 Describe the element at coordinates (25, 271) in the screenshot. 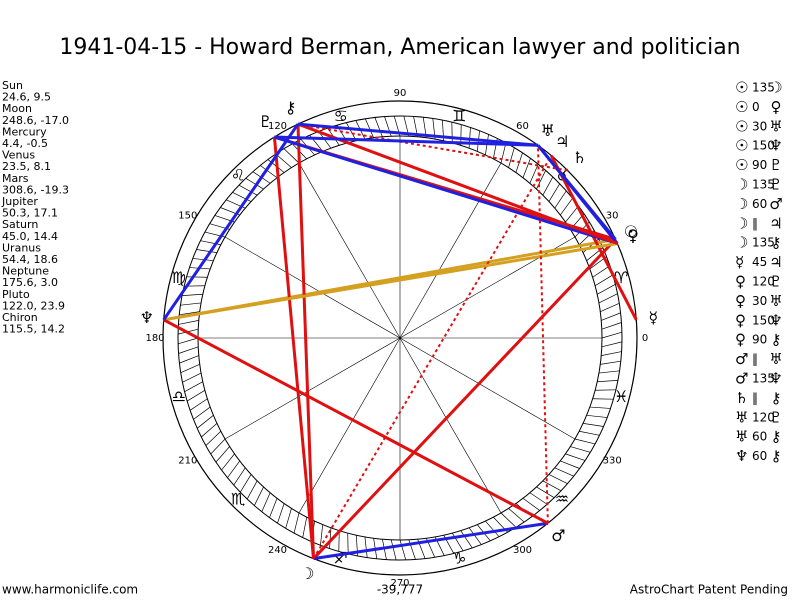

I see `planet-name: Neptune` at that location.